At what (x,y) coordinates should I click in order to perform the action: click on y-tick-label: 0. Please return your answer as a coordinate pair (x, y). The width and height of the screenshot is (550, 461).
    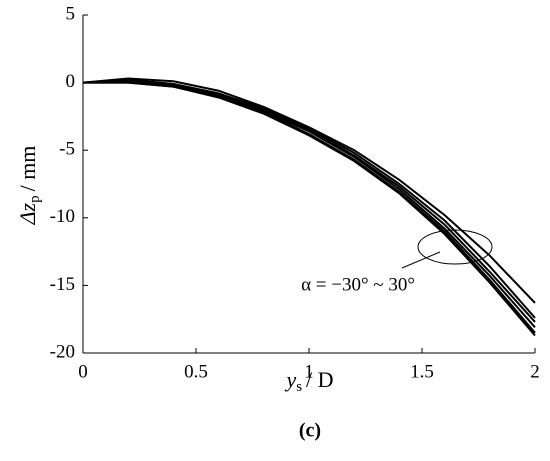
    Looking at the image, I should click on (71, 81).